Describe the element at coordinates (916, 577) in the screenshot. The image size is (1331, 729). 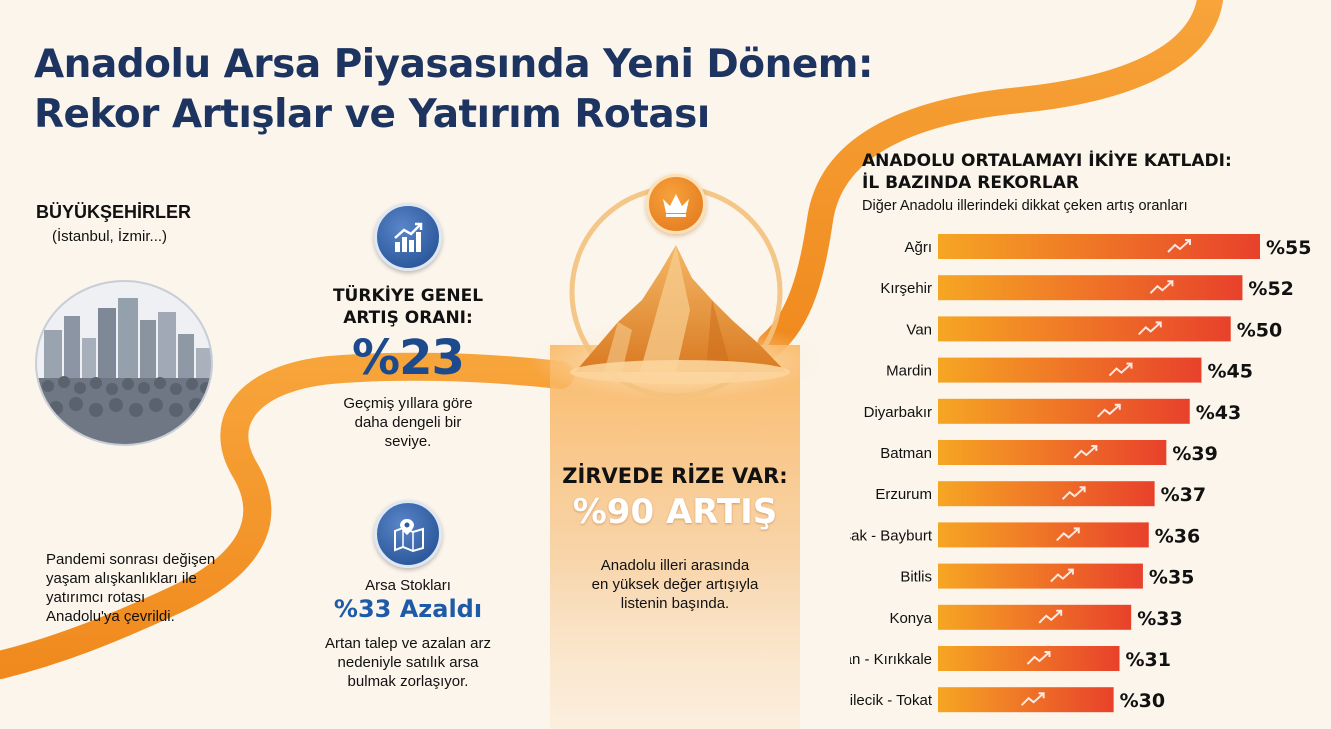
I see `bar-label-8: Bitlis` at that location.